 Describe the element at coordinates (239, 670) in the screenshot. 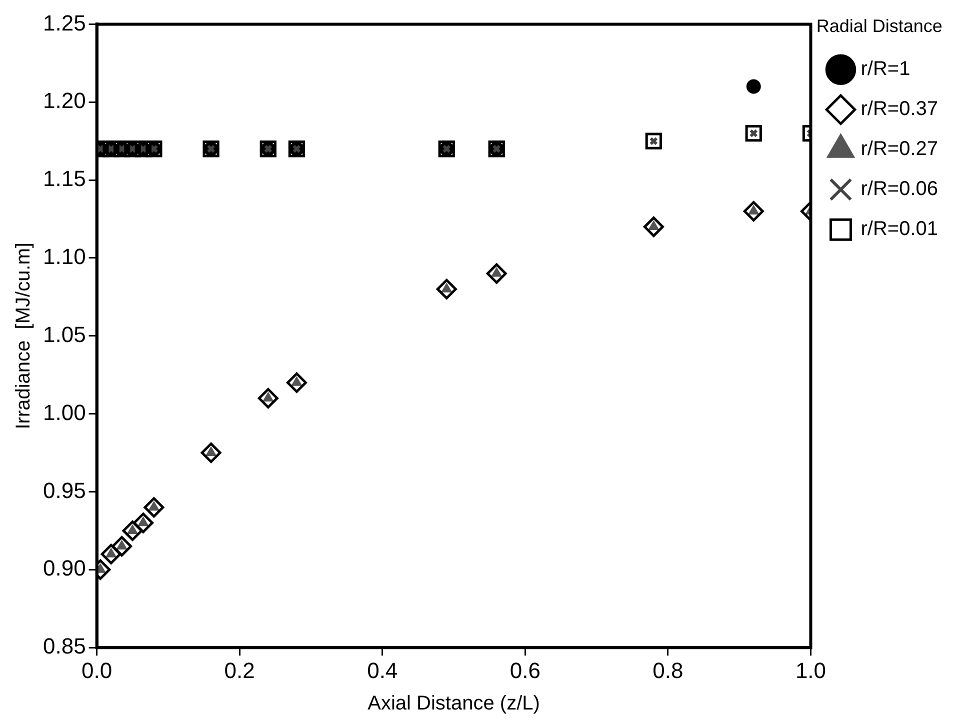

I see `x-tick-label: 0.2` at that location.